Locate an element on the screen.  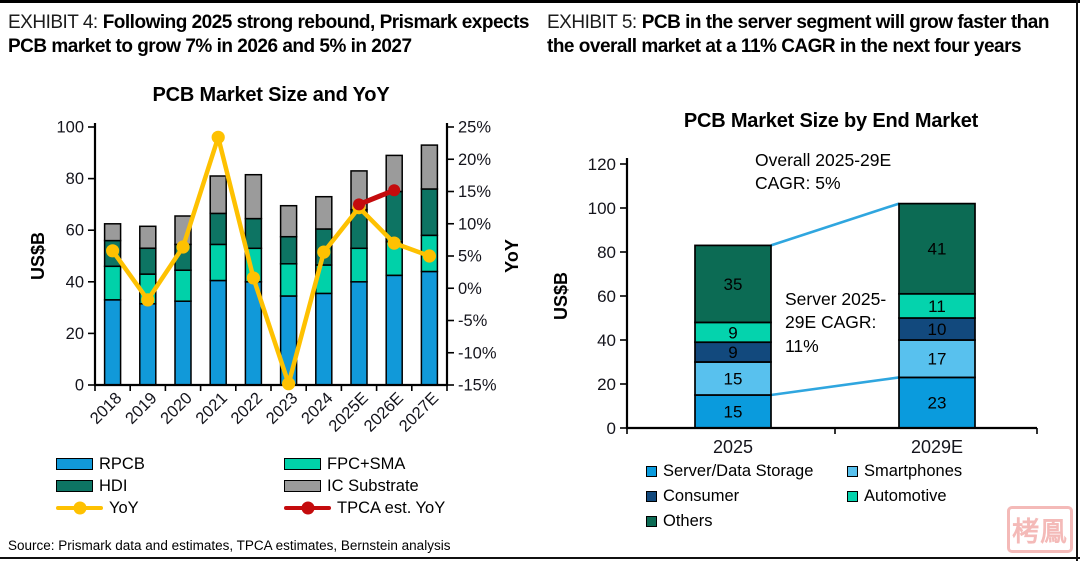
bar-segment-hdi-2026e is located at coordinates (394, 216).